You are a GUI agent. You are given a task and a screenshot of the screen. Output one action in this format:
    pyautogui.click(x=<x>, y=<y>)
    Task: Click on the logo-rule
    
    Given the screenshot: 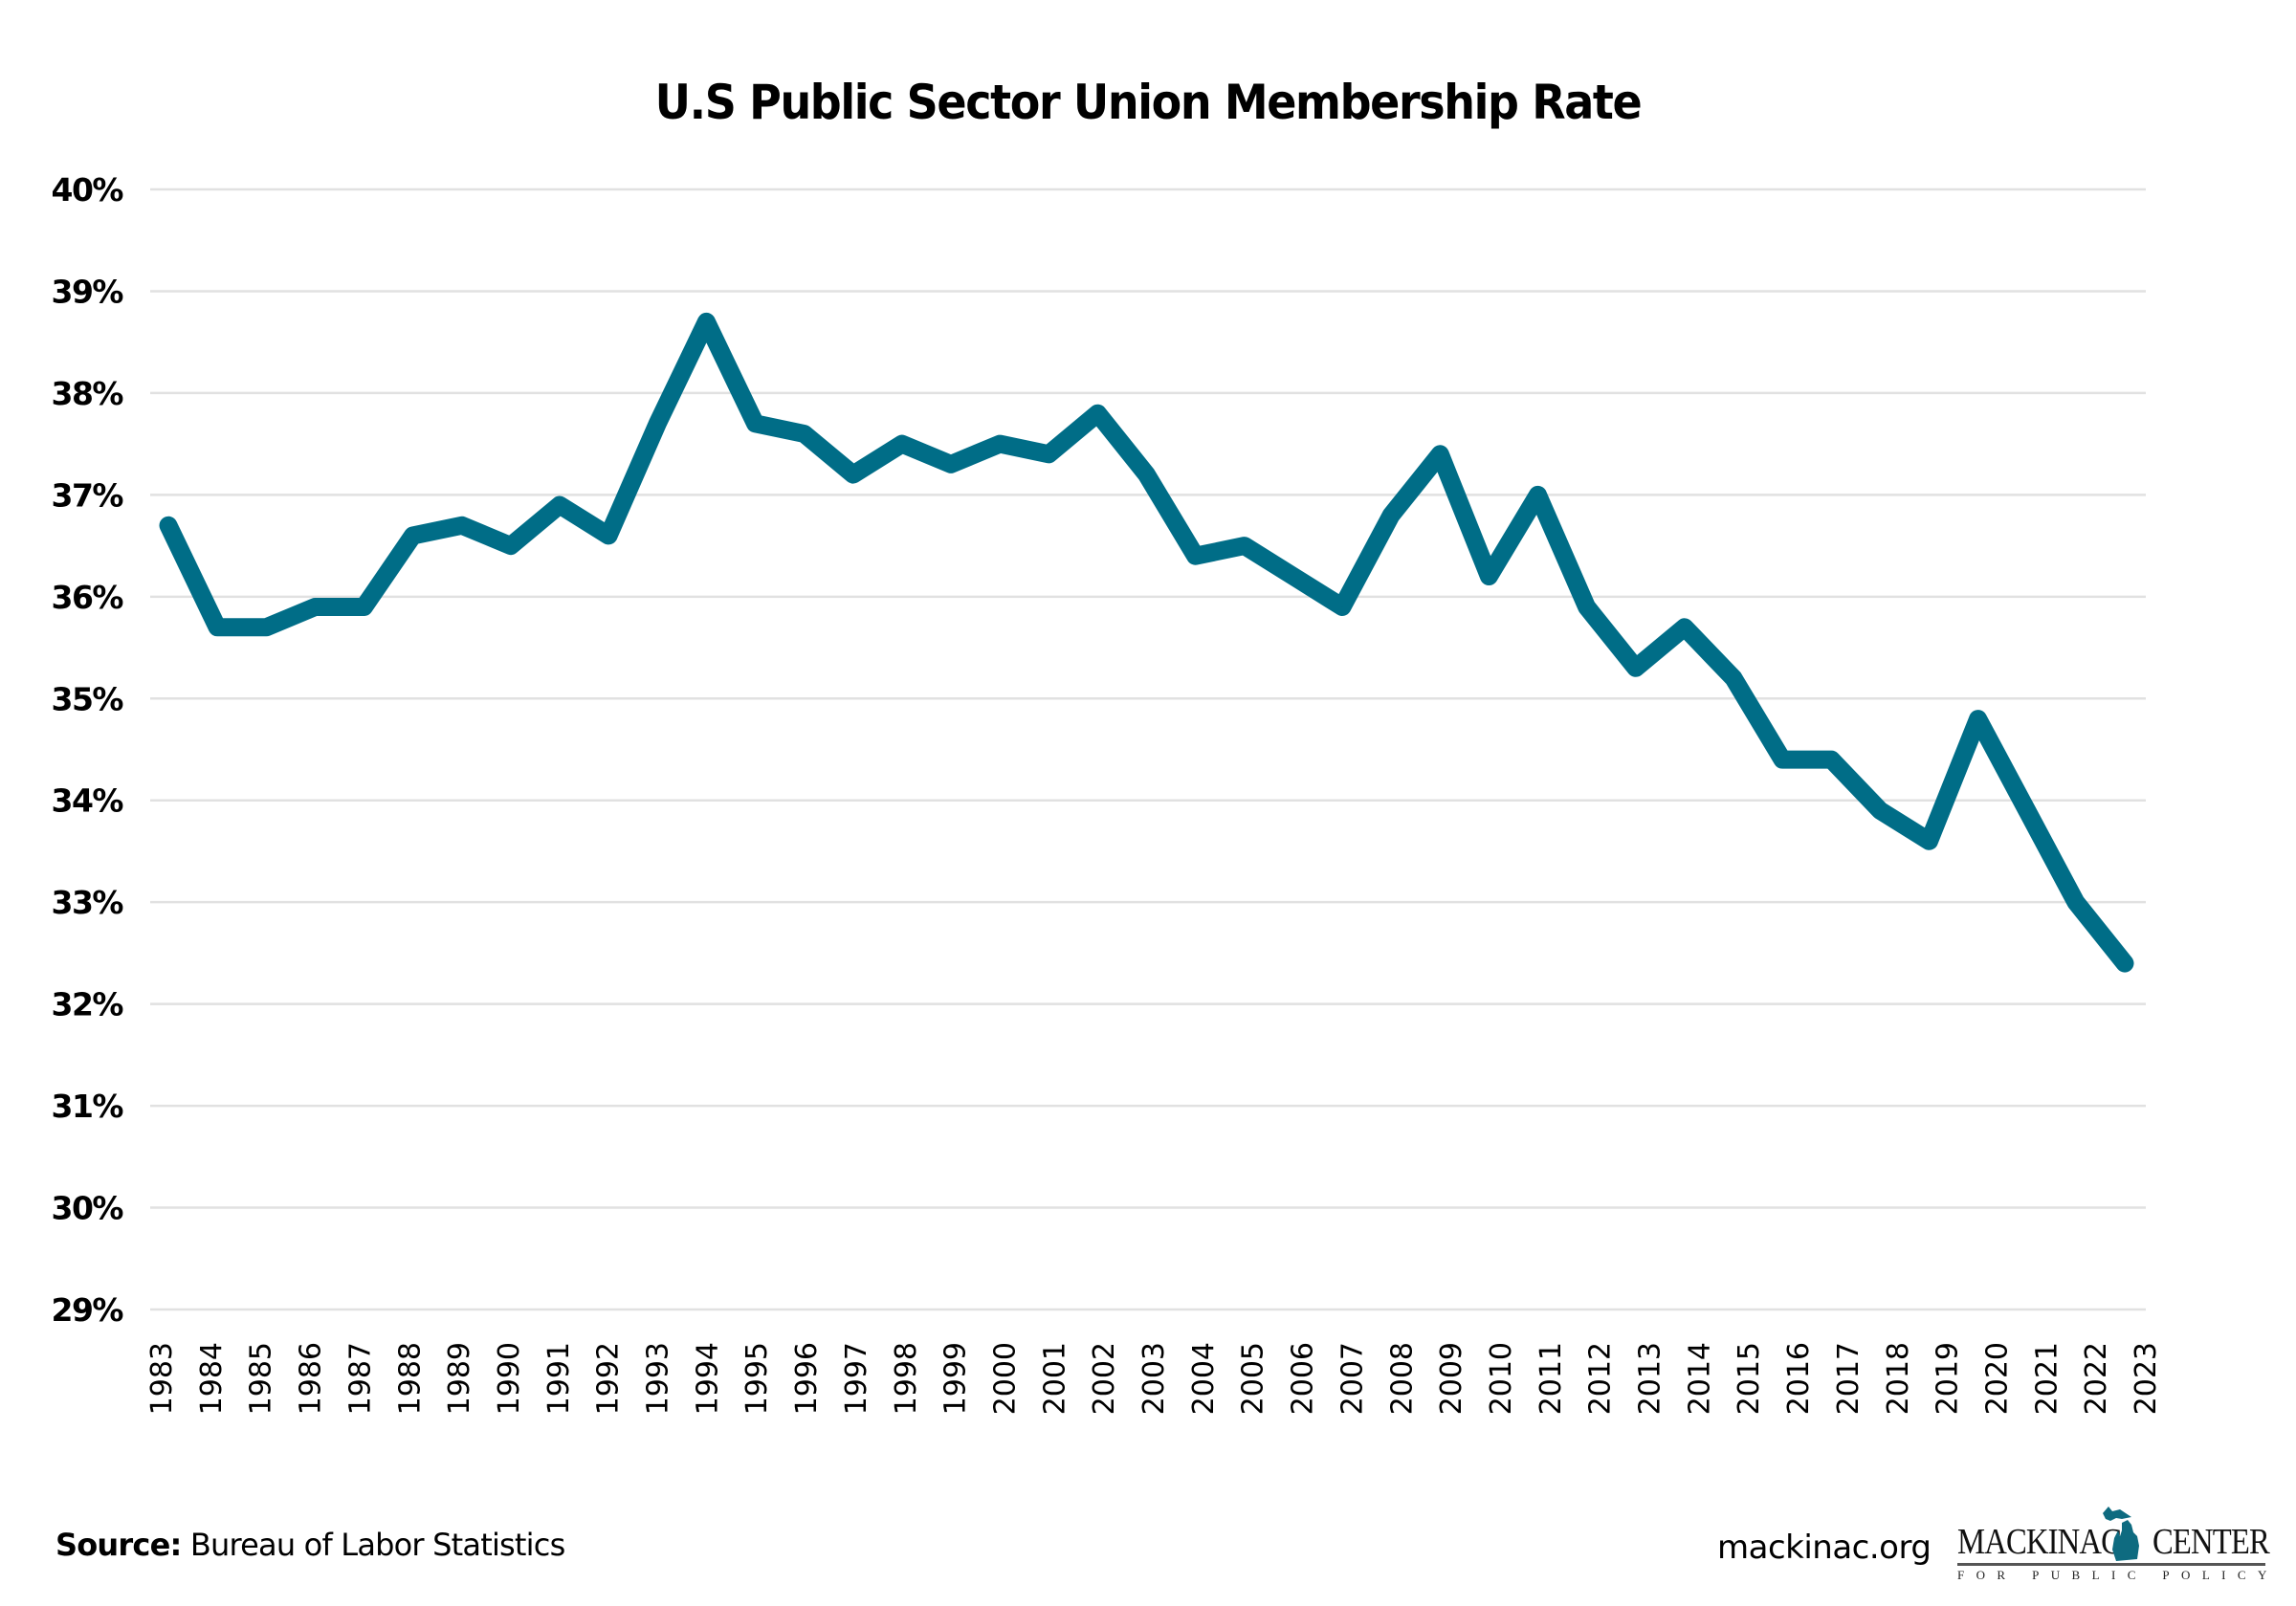 What is the action you would take?
    pyautogui.click(x=2111, y=1564)
    